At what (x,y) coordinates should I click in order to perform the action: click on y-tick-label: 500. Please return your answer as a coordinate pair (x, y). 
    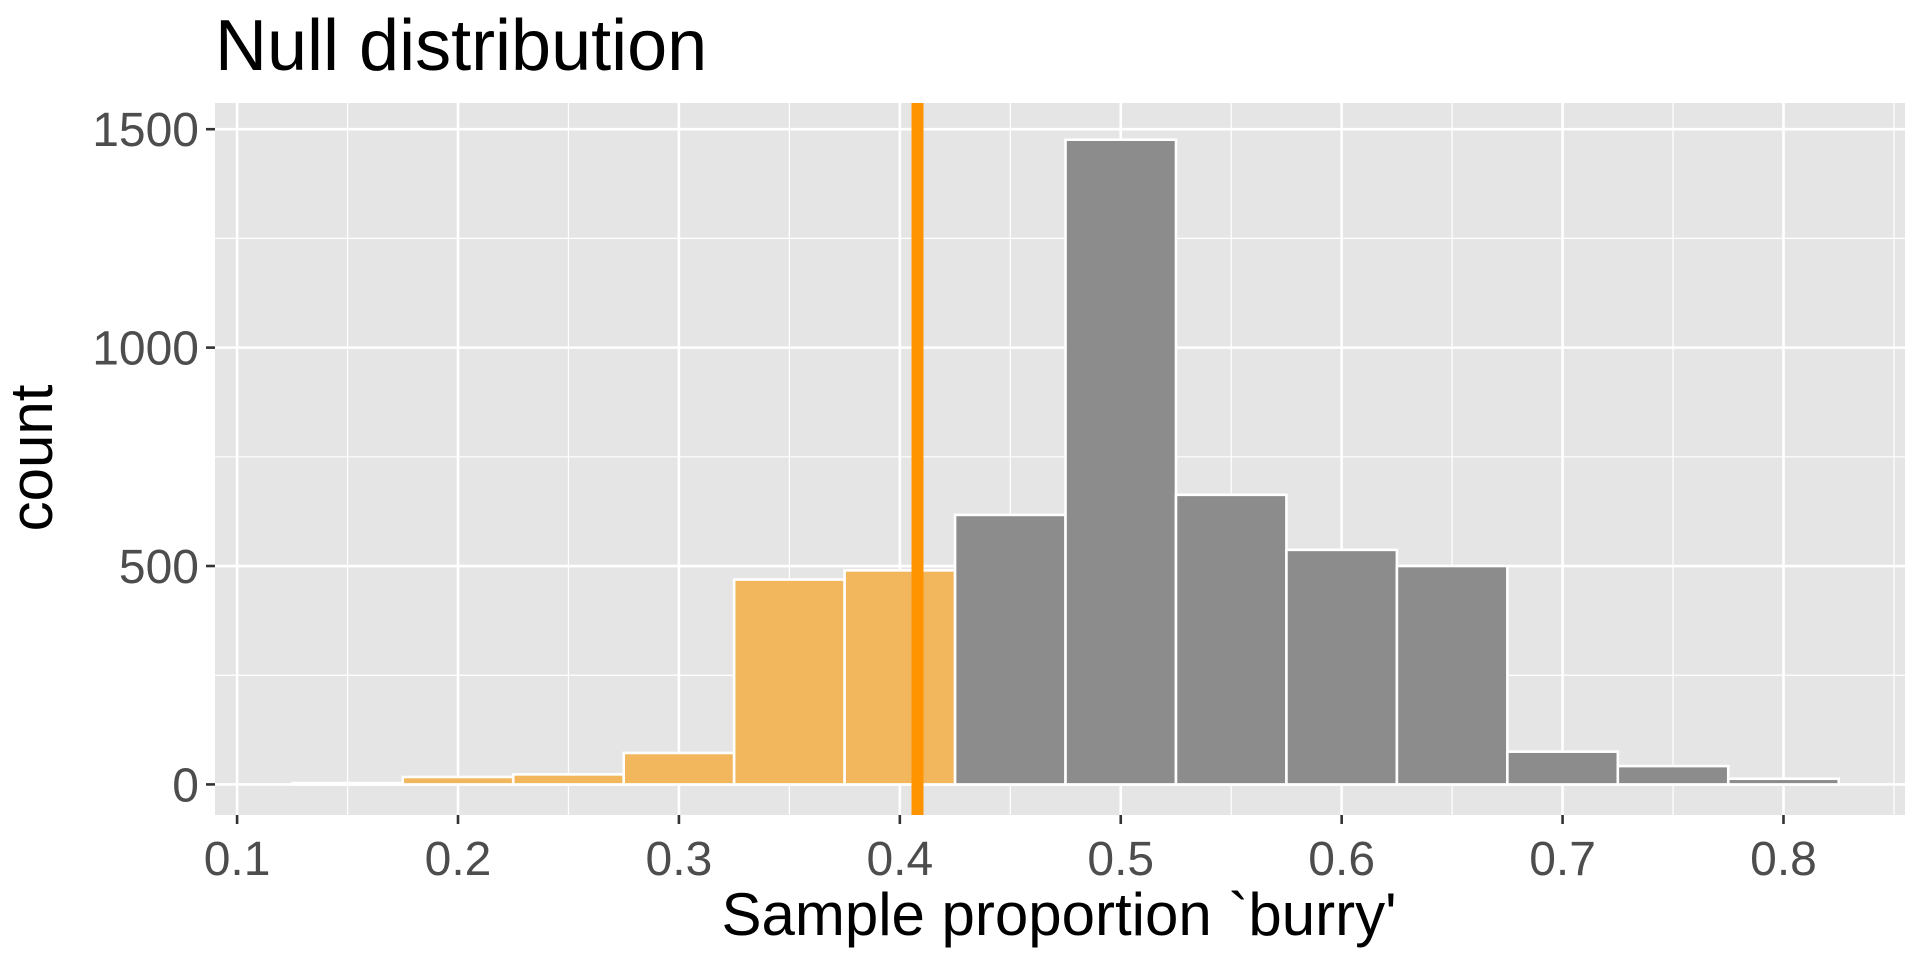
    Looking at the image, I should click on (159, 567).